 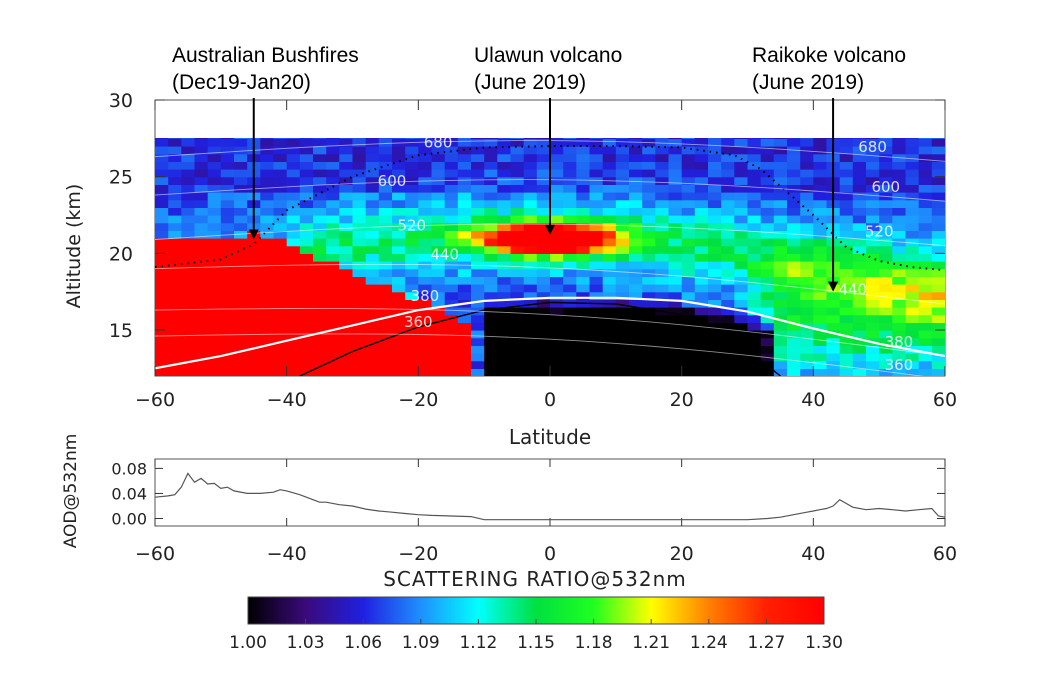 I want to click on x-tick-label: −20, so click(x=418, y=400).